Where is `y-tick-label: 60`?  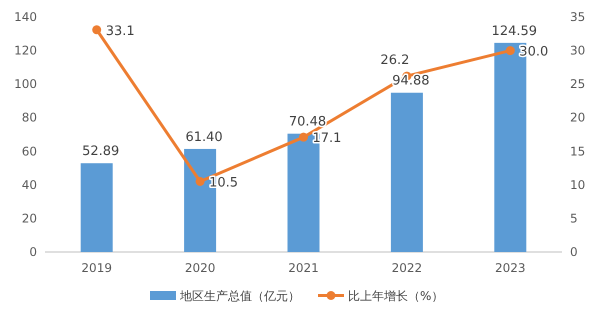 y-tick-label: 60 is located at coordinates (29, 151).